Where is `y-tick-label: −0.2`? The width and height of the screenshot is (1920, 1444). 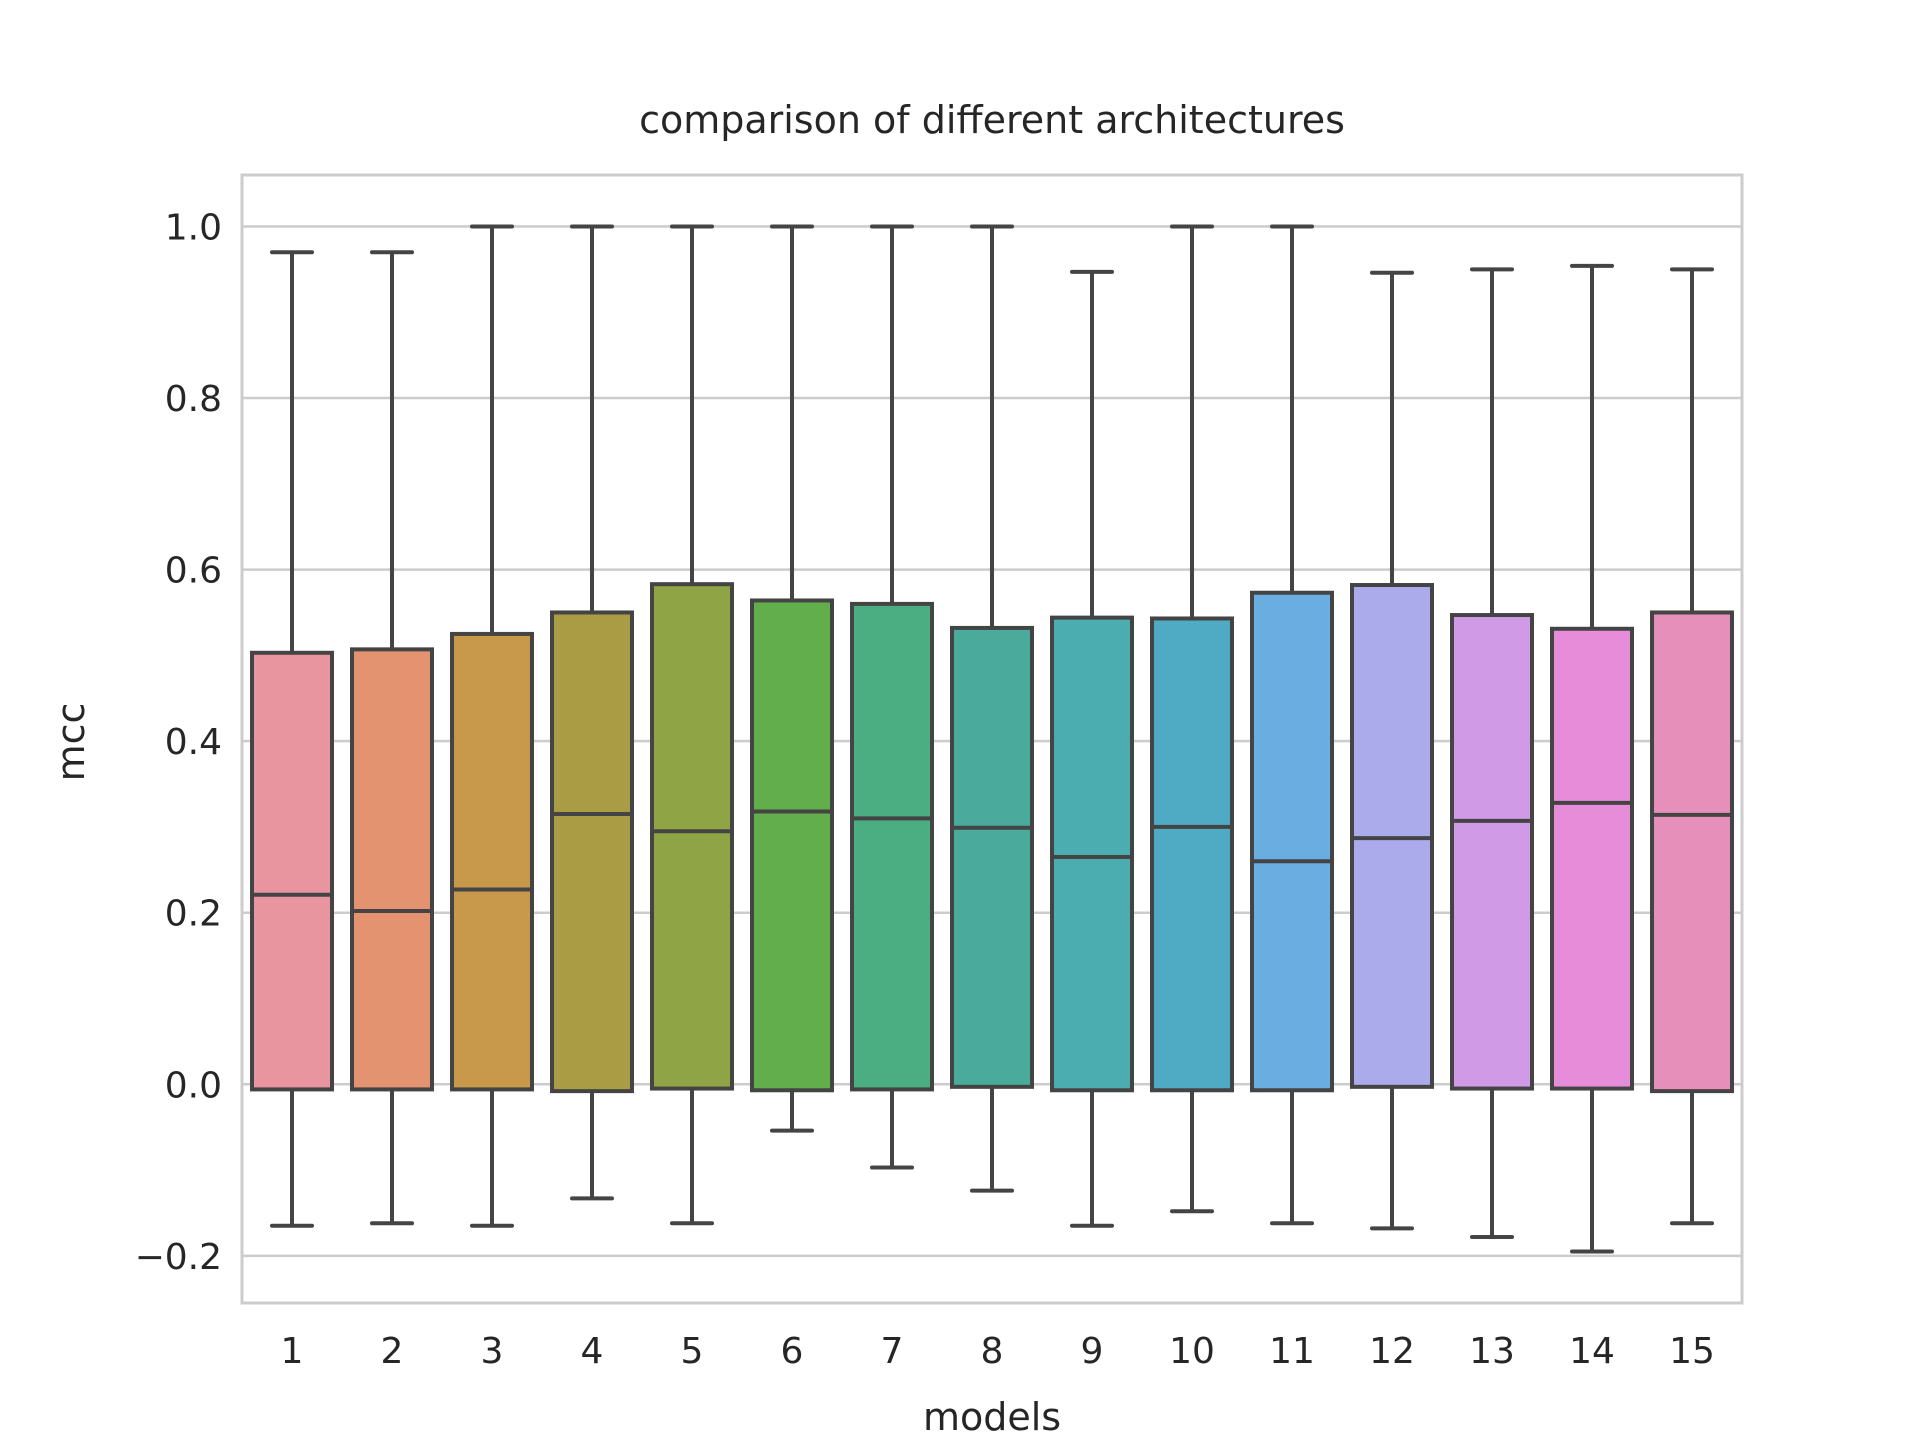 y-tick-label: −0.2 is located at coordinates (178, 1257).